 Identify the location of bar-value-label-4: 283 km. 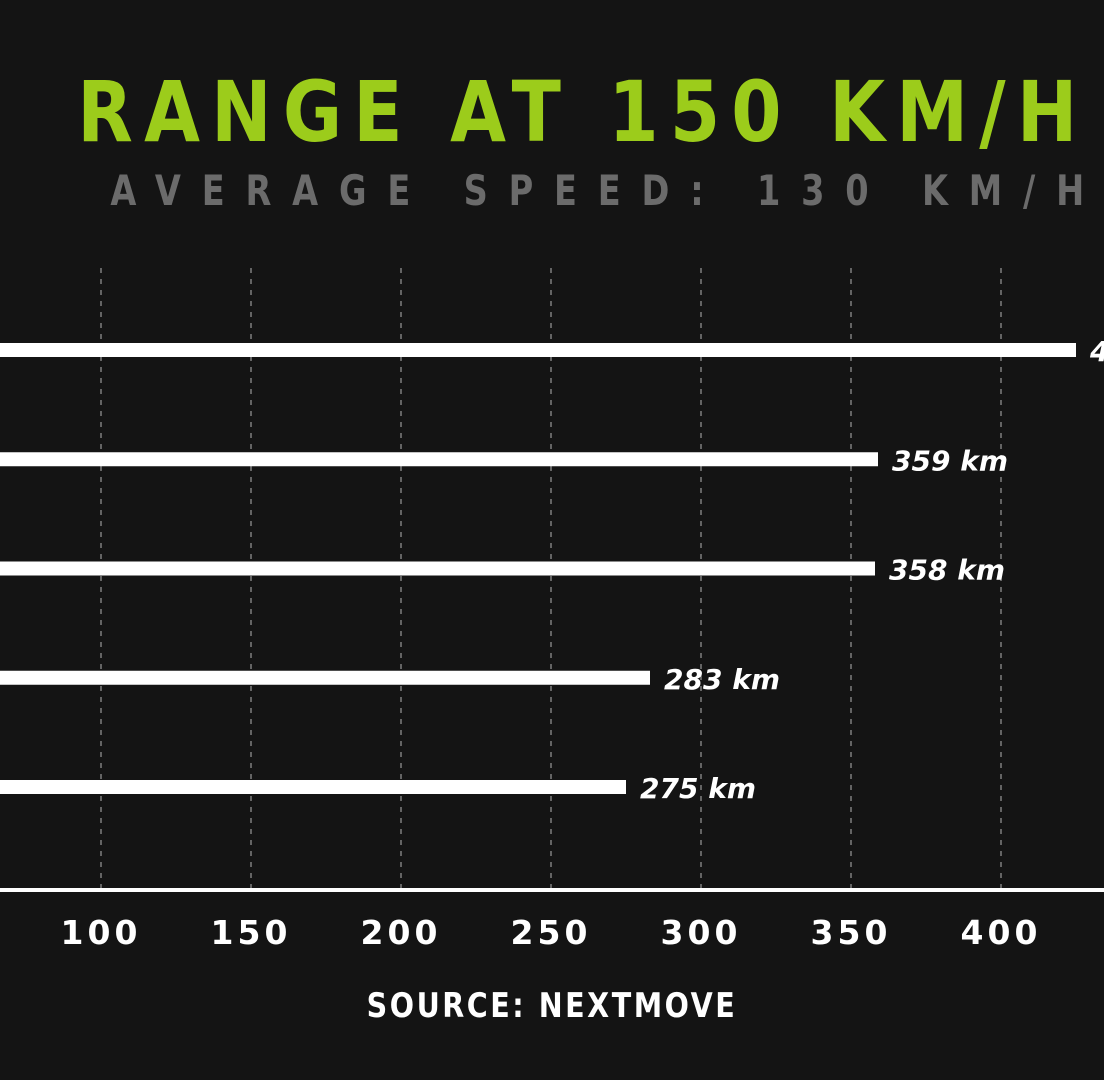
(722, 679).